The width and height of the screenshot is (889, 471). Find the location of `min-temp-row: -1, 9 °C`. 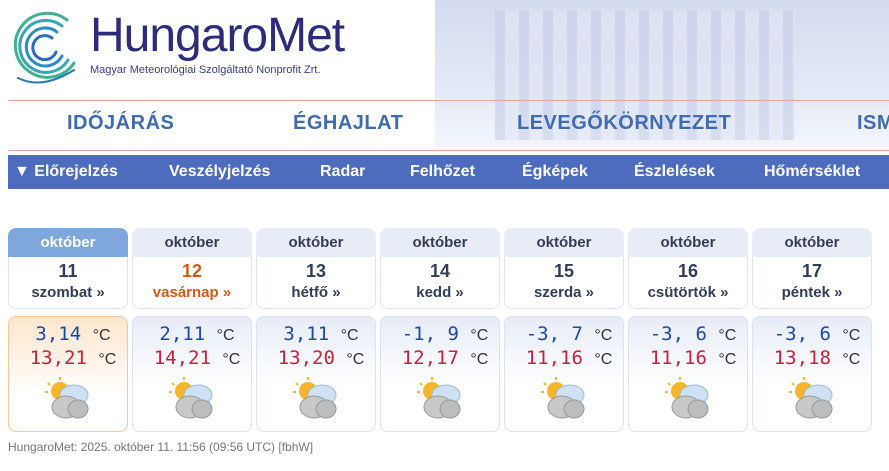

min-temp-row: -1, 9 °C is located at coordinates (440, 335).